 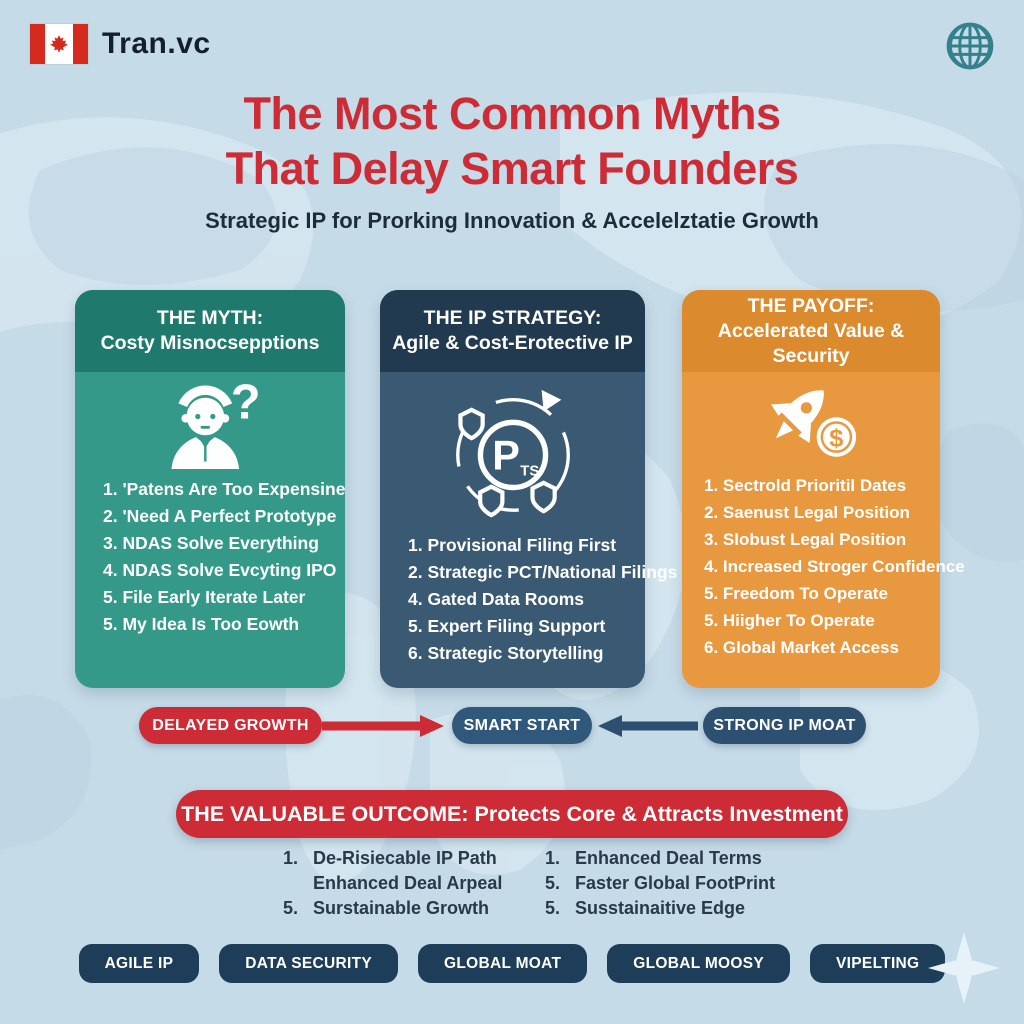 I want to click on myth-header-line2: Costy Misnocsepptions, so click(x=210, y=343).